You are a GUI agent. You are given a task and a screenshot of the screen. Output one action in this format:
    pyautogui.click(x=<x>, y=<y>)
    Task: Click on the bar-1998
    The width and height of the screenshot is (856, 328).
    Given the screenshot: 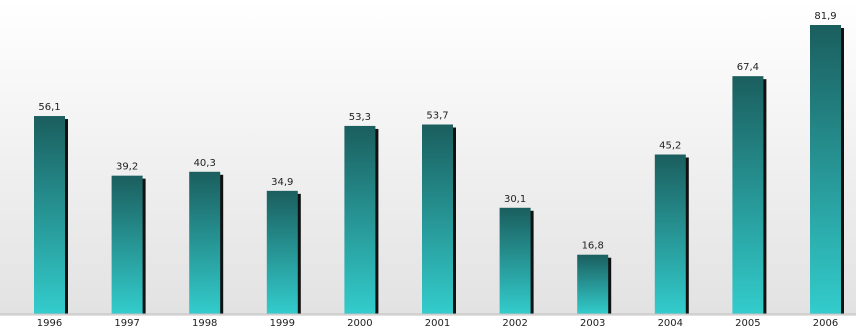 What is the action you would take?
    pyautogui.click(x=205, y=242)
    